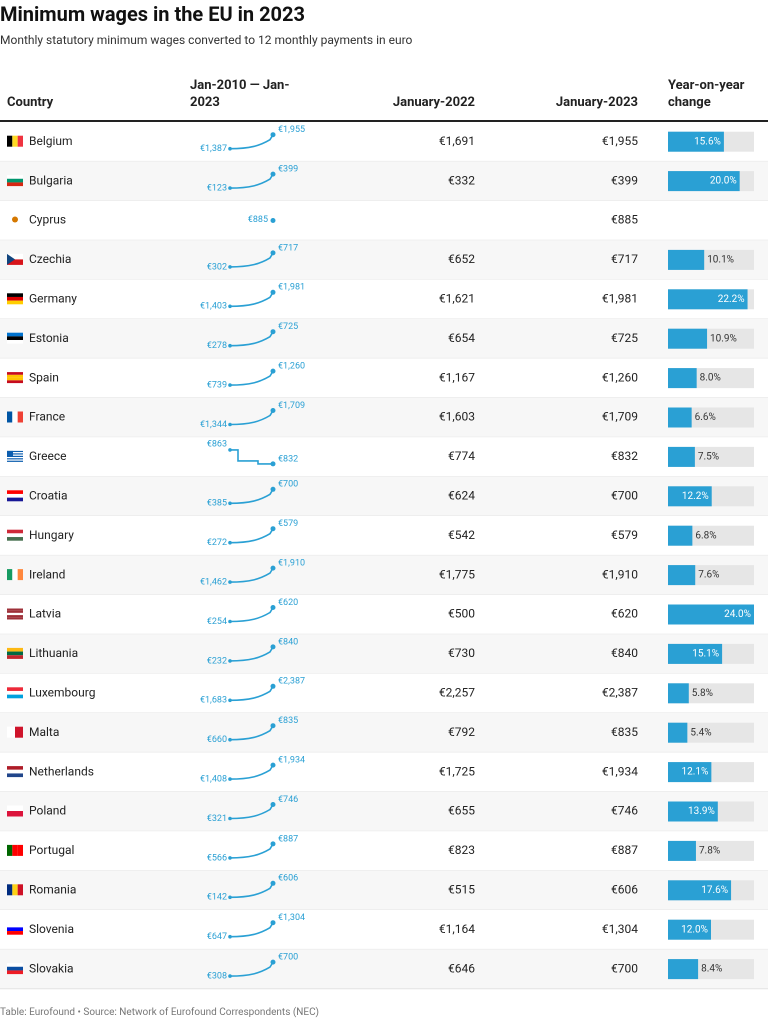  I want to click on jan-2022: €823, so click(461, 850).